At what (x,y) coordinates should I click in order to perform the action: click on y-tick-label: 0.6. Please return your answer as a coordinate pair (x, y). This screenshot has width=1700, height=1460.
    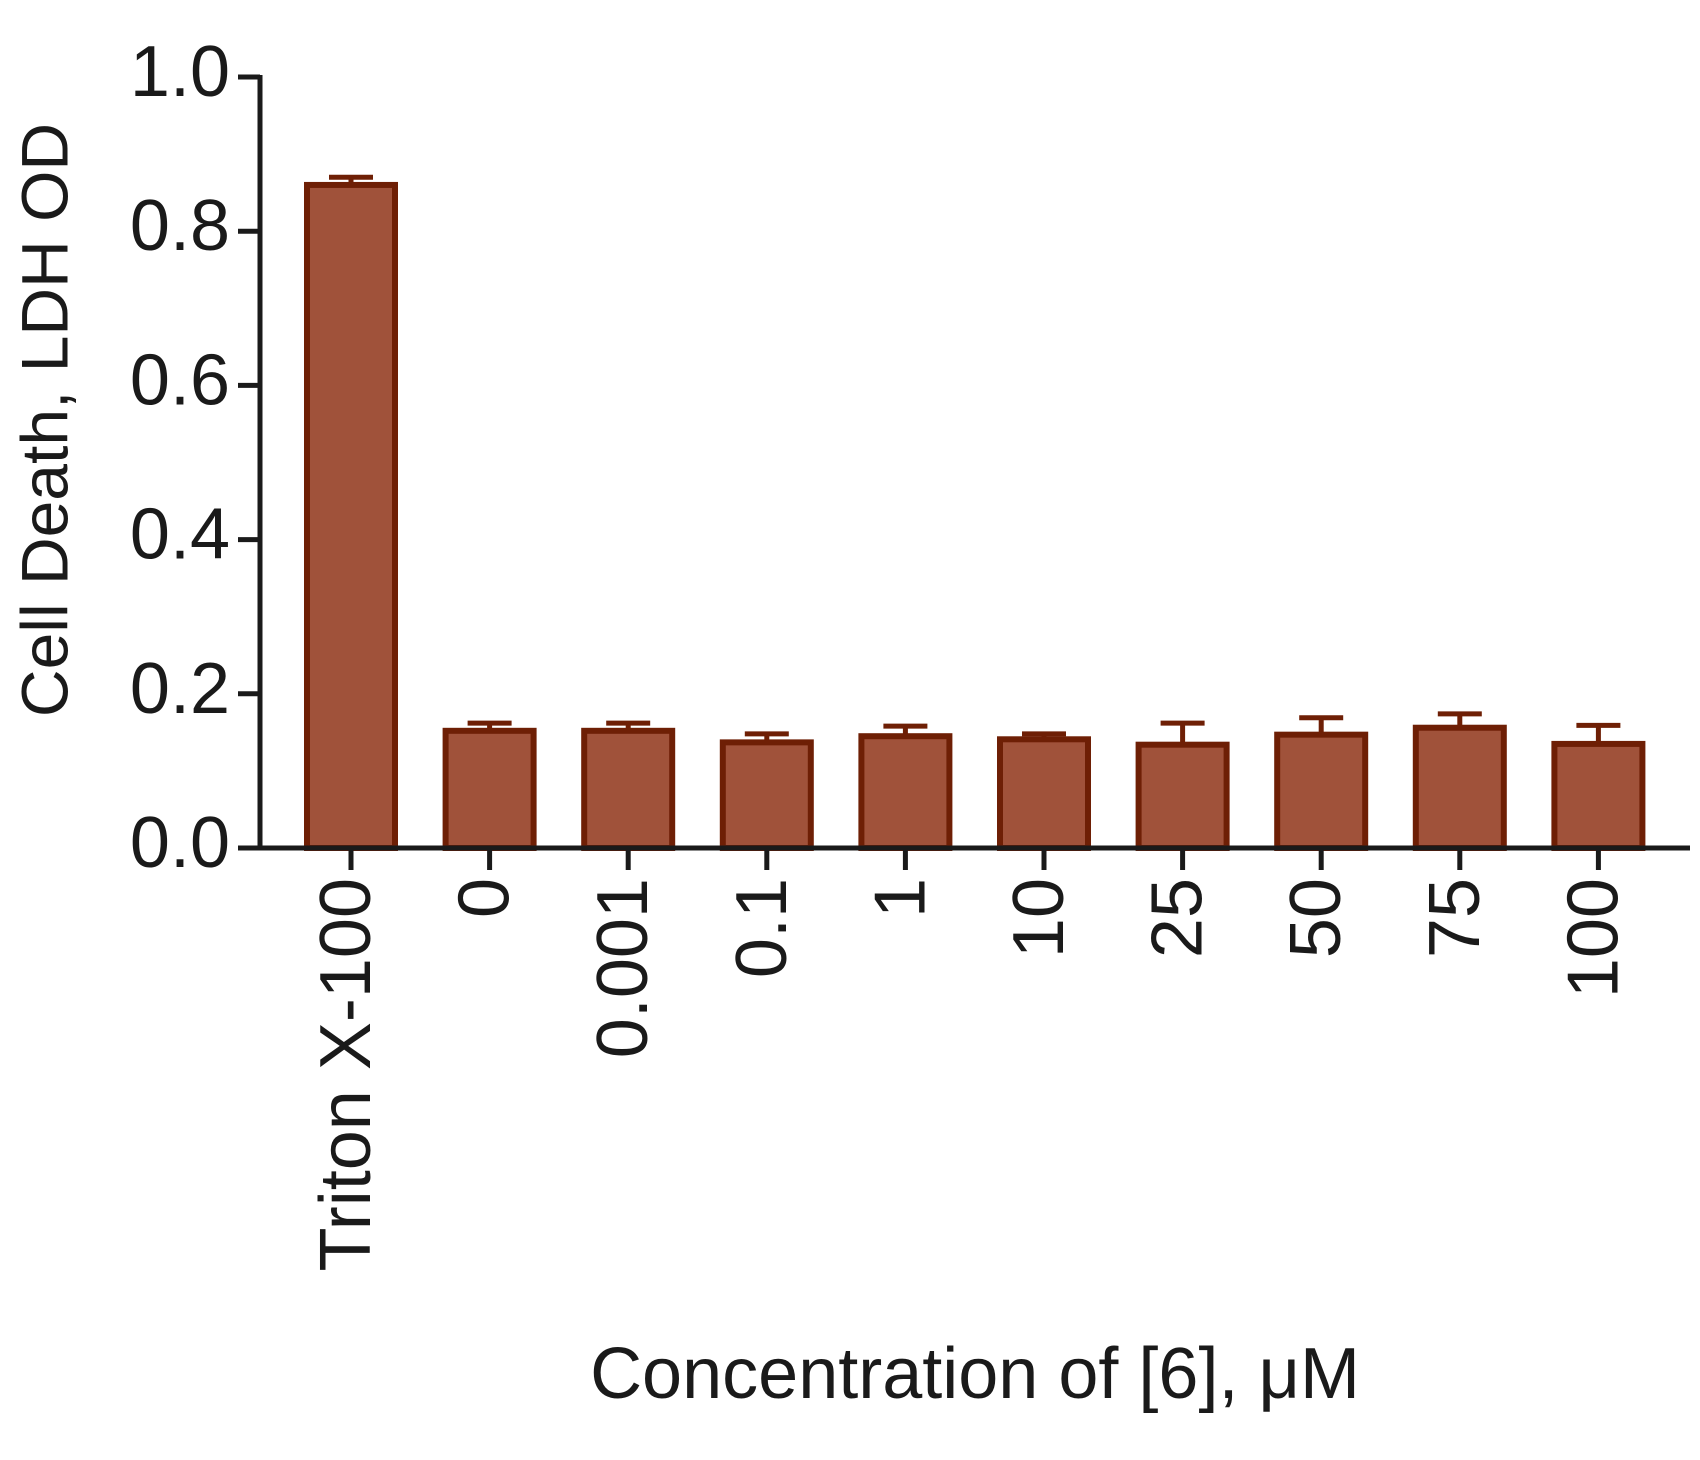
    Looking at the image, I should click on (180, 380).